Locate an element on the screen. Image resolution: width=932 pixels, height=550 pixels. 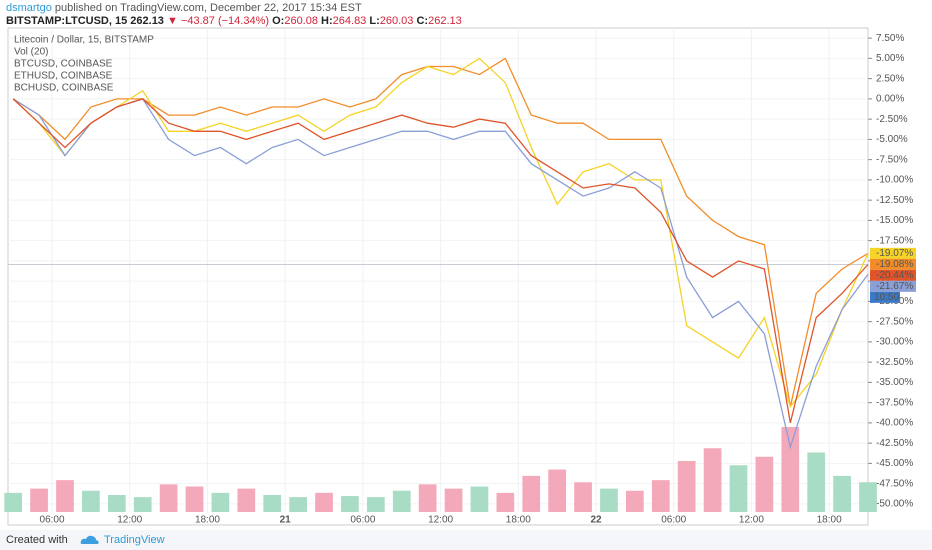
brand: TradingView is located at coordinates (134, 540).